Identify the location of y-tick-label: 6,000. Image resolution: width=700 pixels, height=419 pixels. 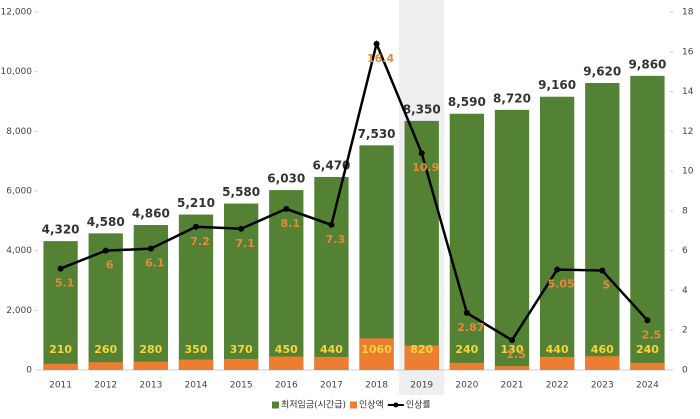
(19, 192).